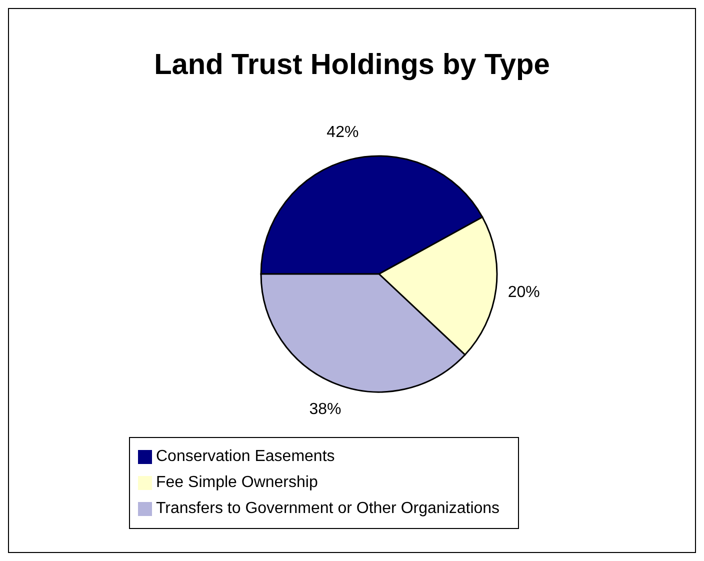  Describe the element at coordinates (352, 65) in the screenshot. I see `chart-title: Land Trust Holdings by Type` at that location.